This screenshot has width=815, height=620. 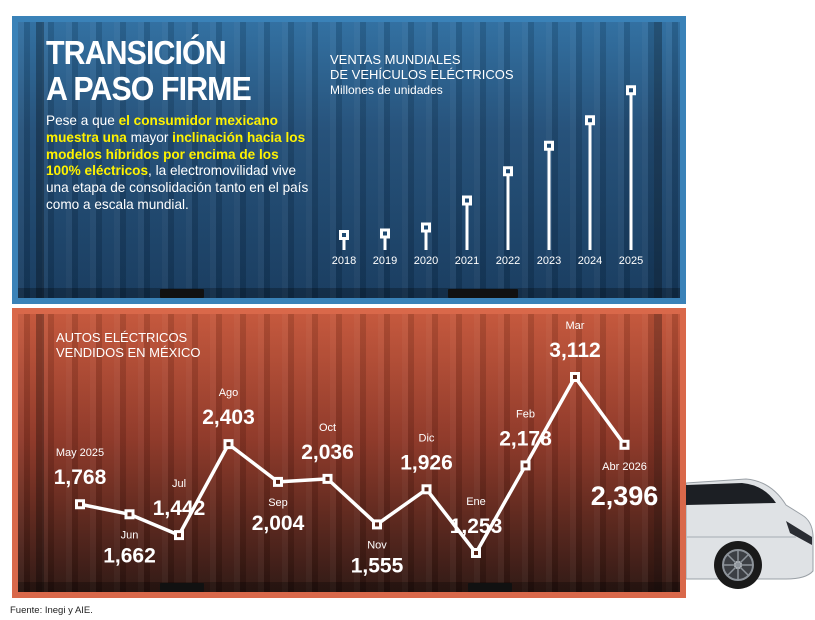 I want to click on year-label-2019: 2019, so click(x=385, y=261).